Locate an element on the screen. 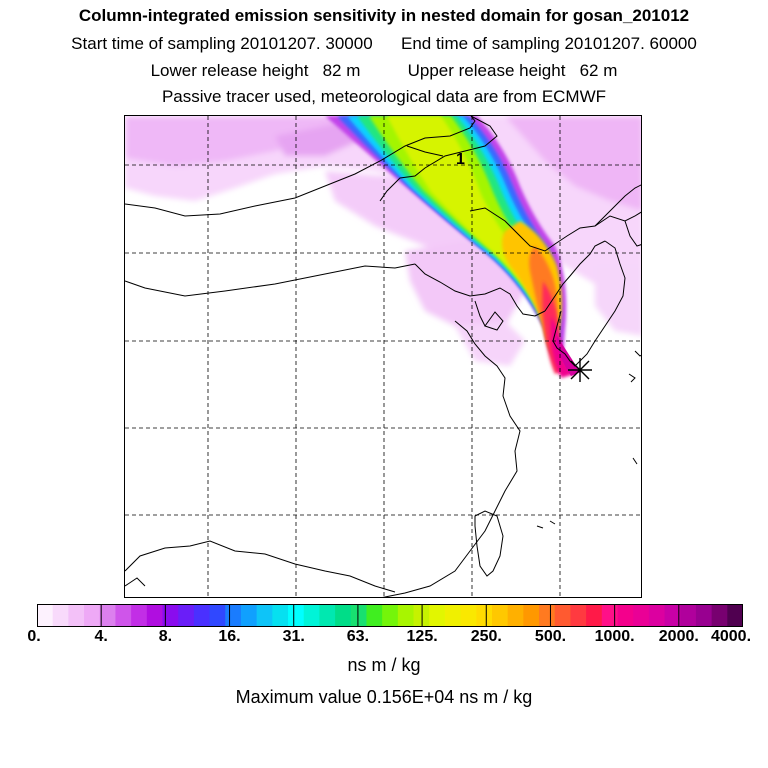 The image size is (768, 768). colorbar-tick-label: 1000. is located at coordinates (614, 636).